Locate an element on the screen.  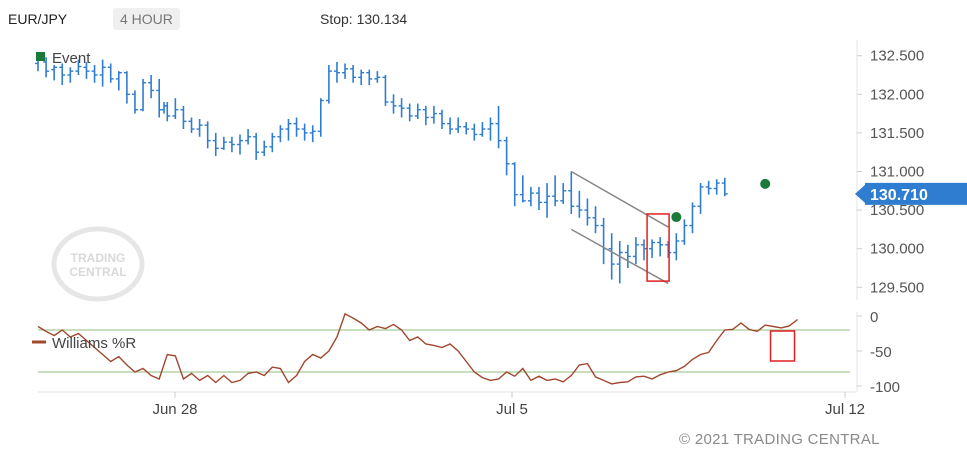
watermark-text: TRADING is located at coordinates (98, 258).